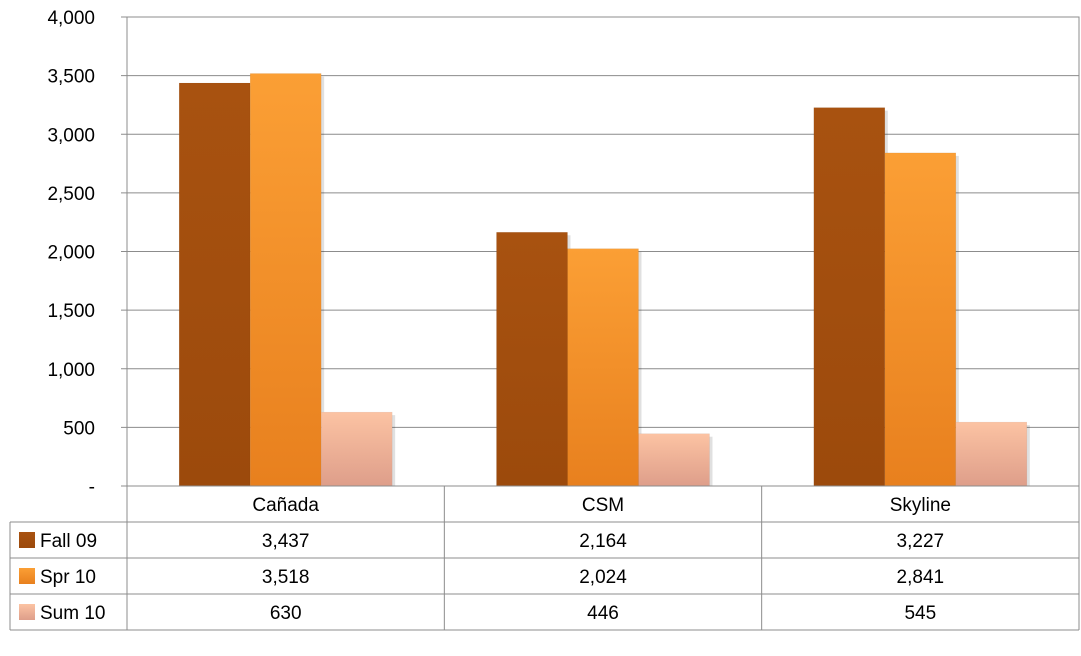  I want to click on data-label: 630, so click(286, 613).